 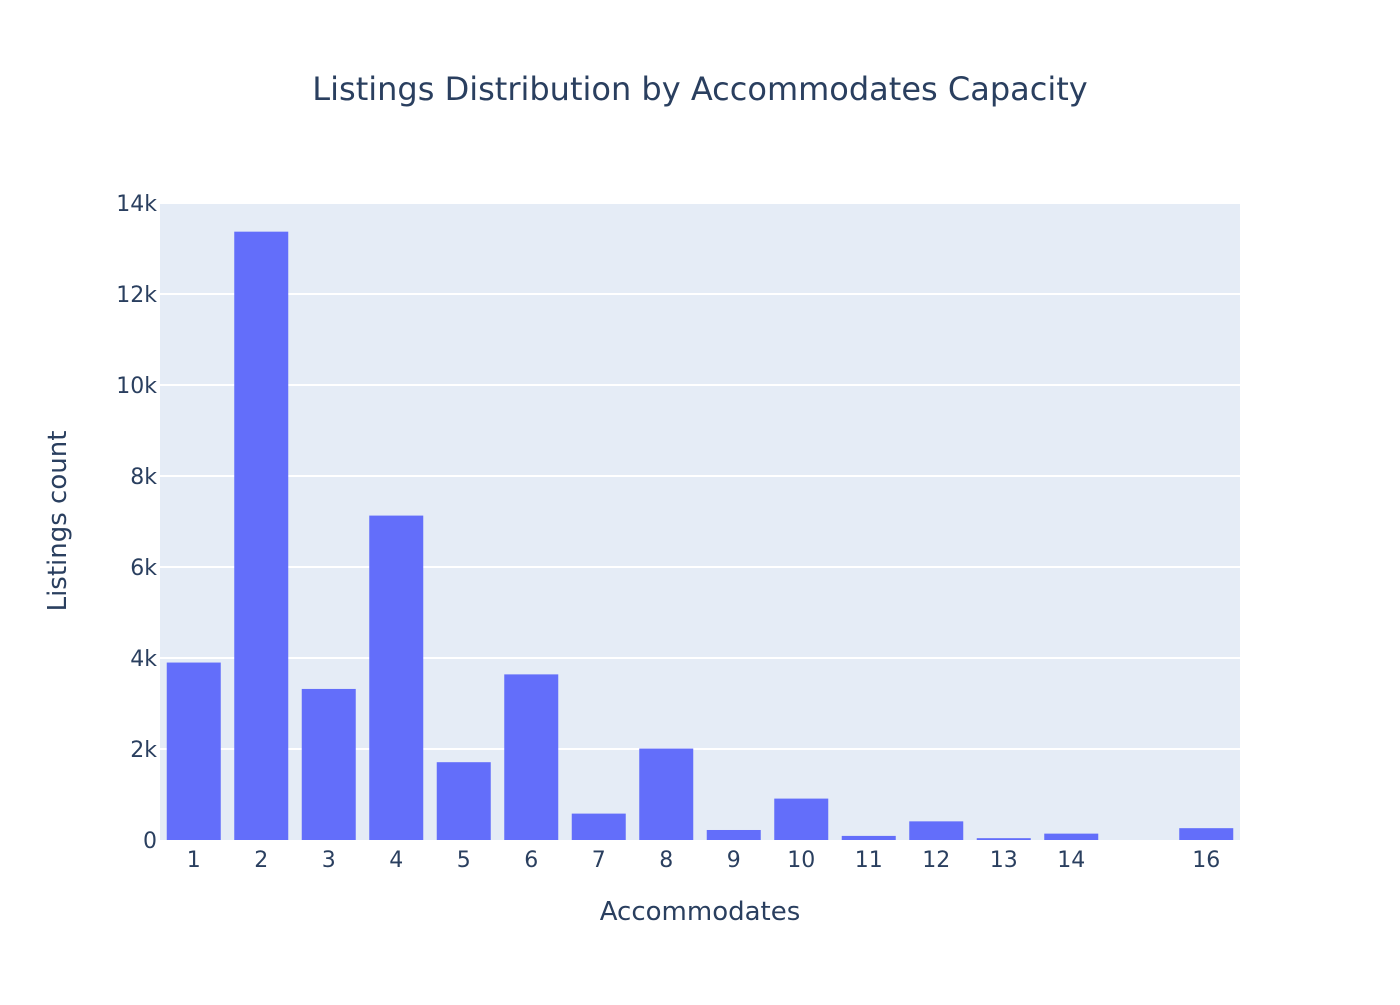 What do you see at coordinates (143, 750) in the screenshot?
I see `y-tick-label: 2k` at bounding box center [143, 750].